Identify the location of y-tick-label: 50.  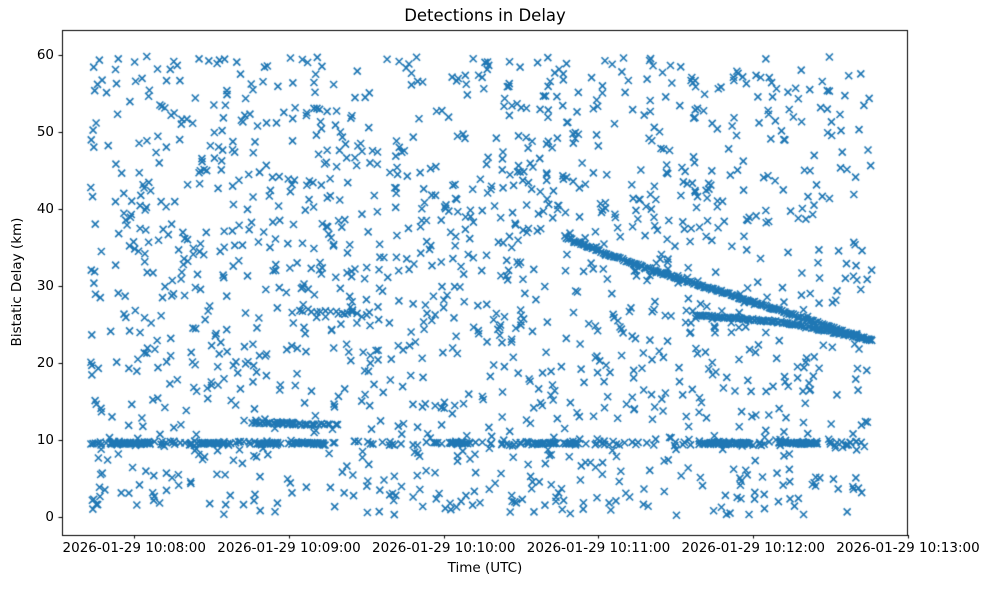
(45, 131).